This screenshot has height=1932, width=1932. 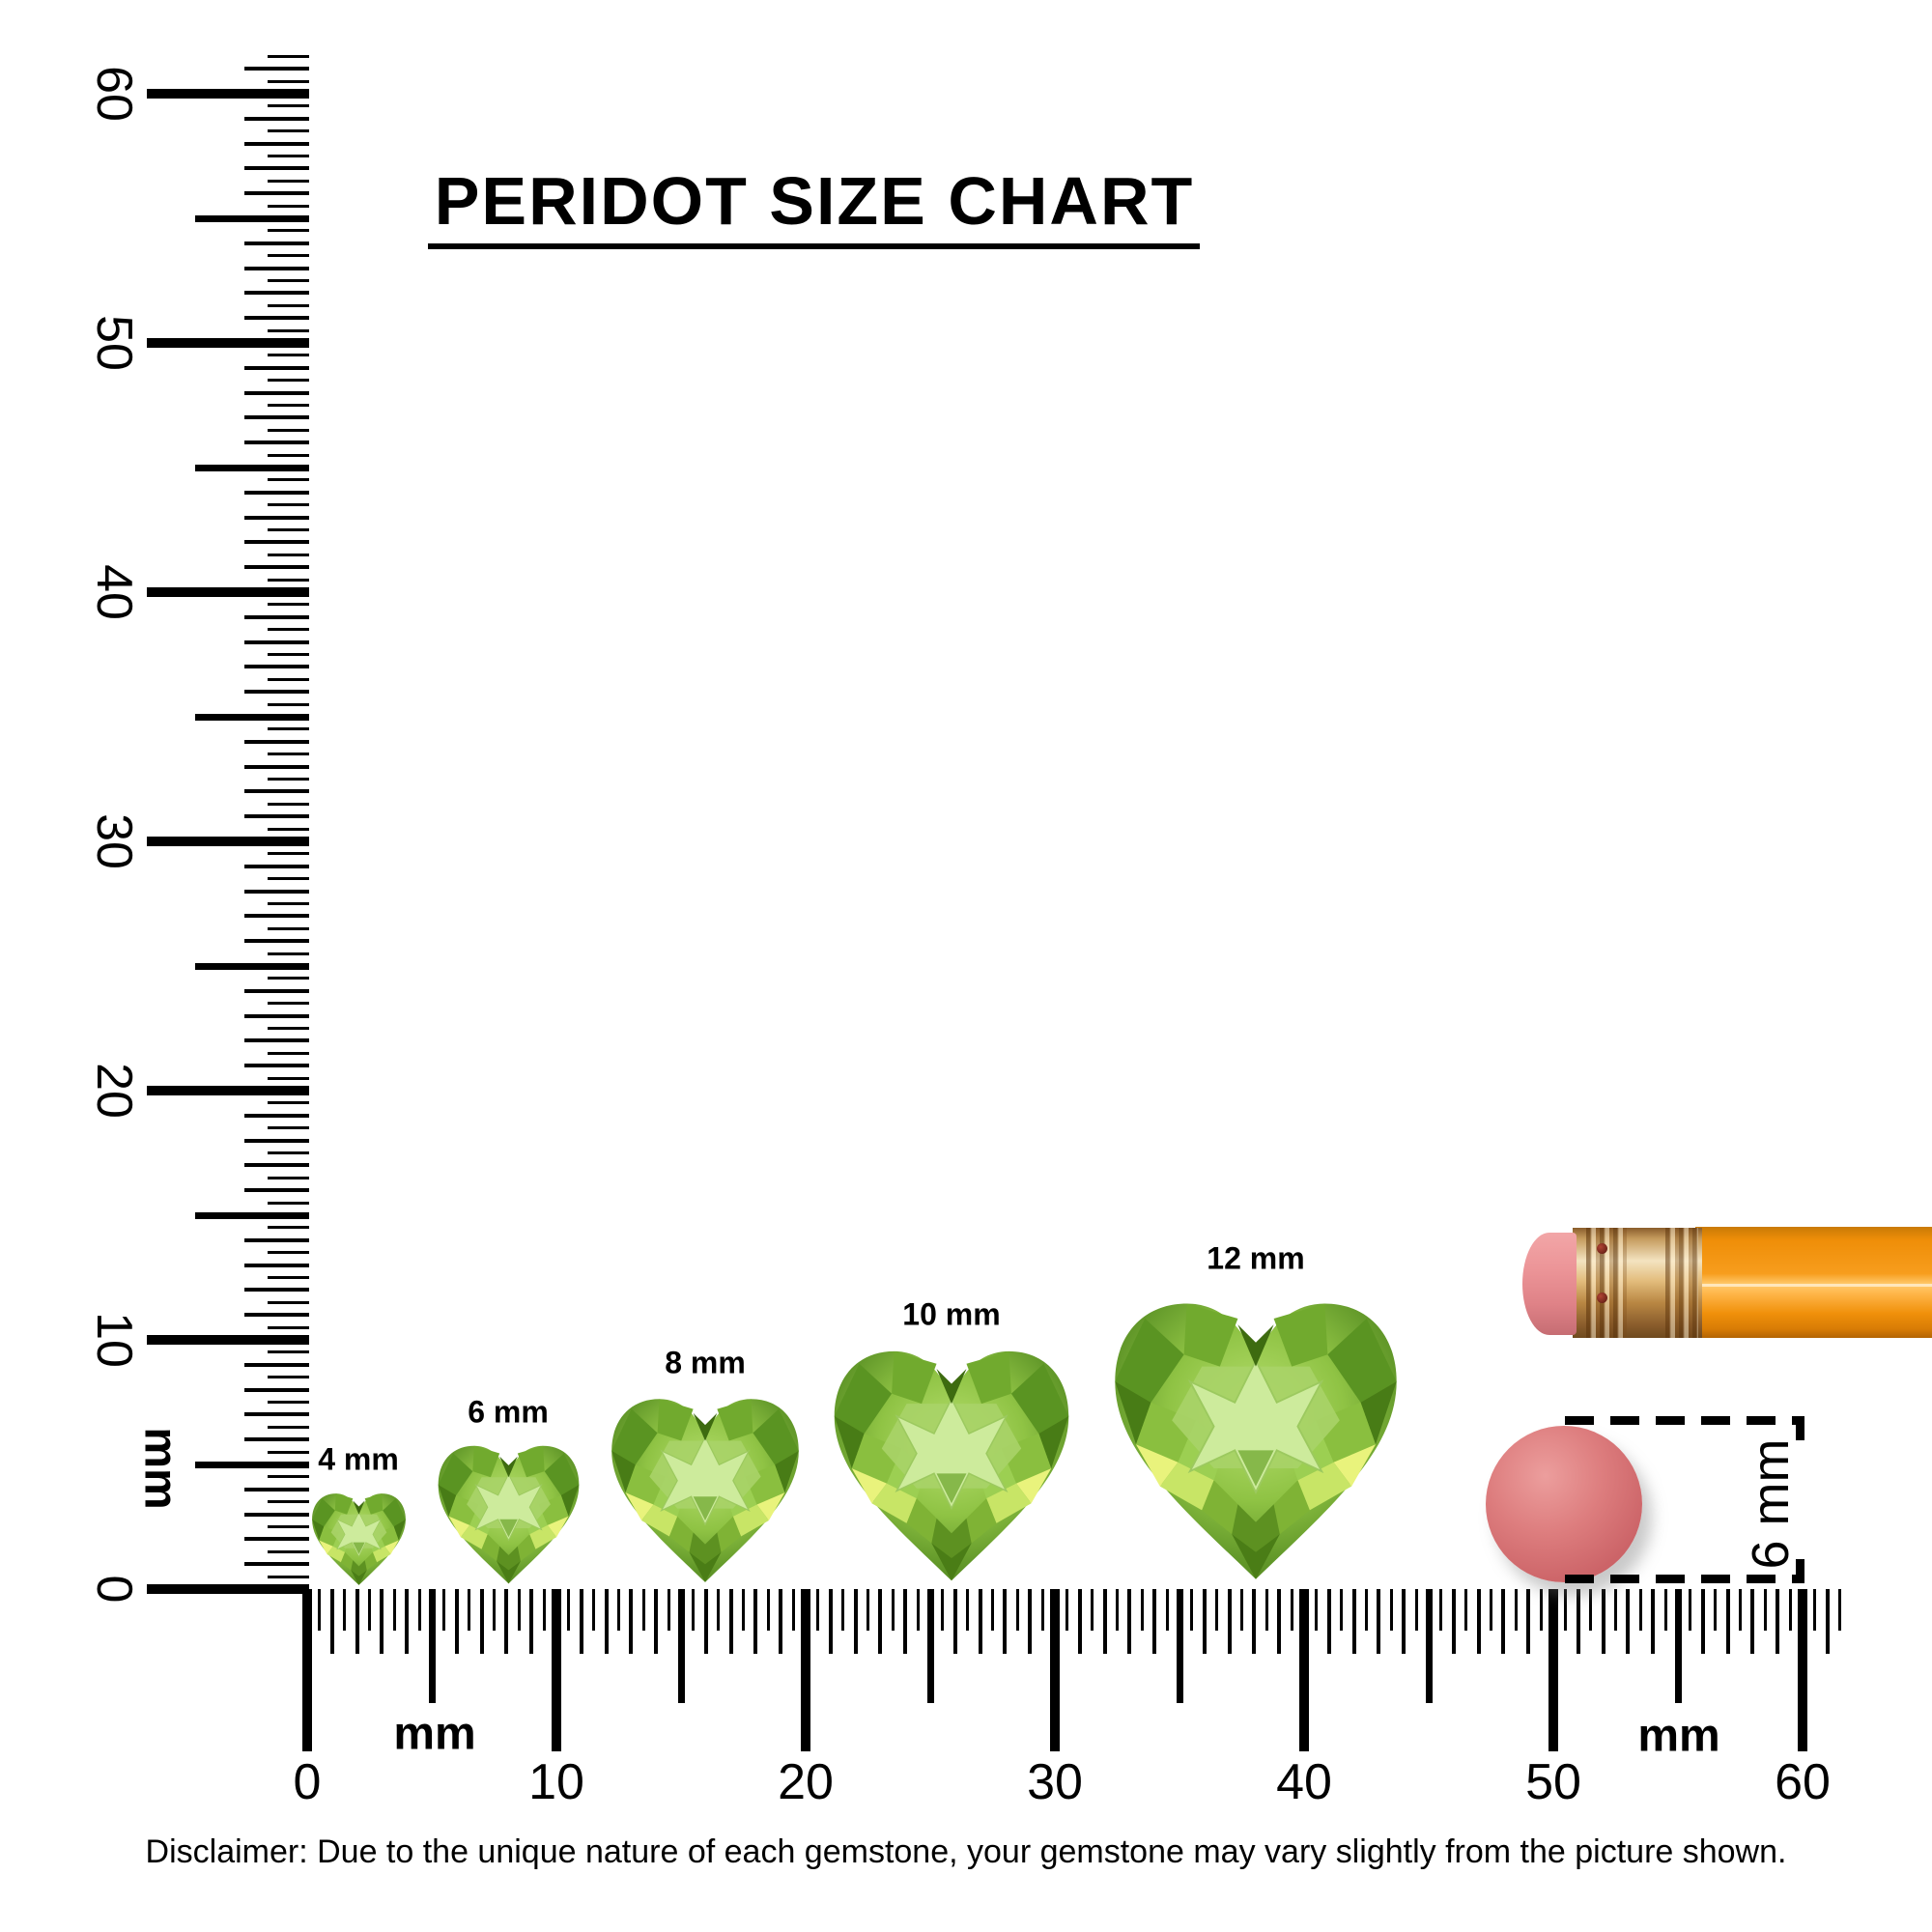 I want to click on ruler-label: 40, so click(x=114, y=592).